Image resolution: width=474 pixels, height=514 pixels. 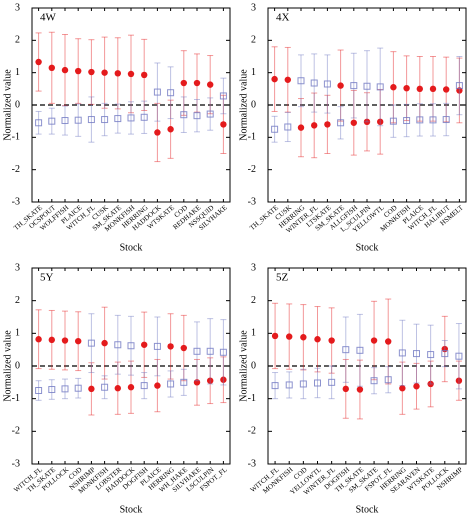 I want to click on y-tick-label: -2, so click(x=16, y=169).